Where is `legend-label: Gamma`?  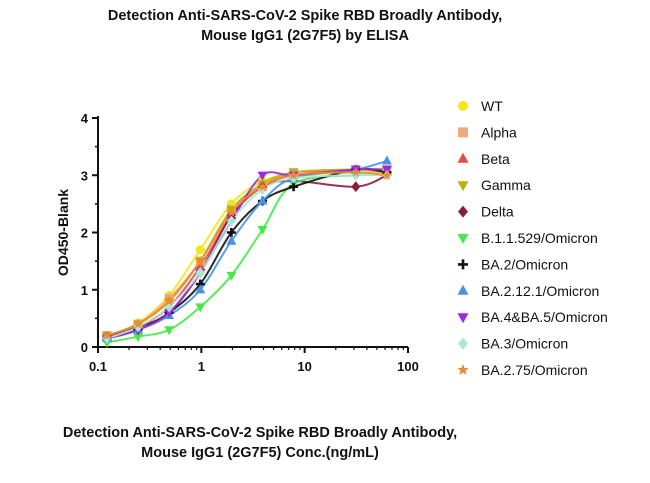 legend-label: Gamma is located at coordinates (506, 185).